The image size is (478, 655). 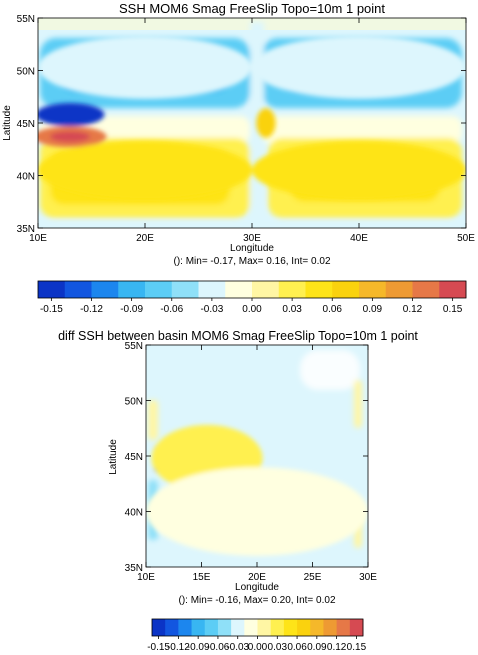 What do you see at coordinates (38, 238) in the screenshot?
I see `plot-1-xtick-label: 10E` at bounding box center [38, 238].